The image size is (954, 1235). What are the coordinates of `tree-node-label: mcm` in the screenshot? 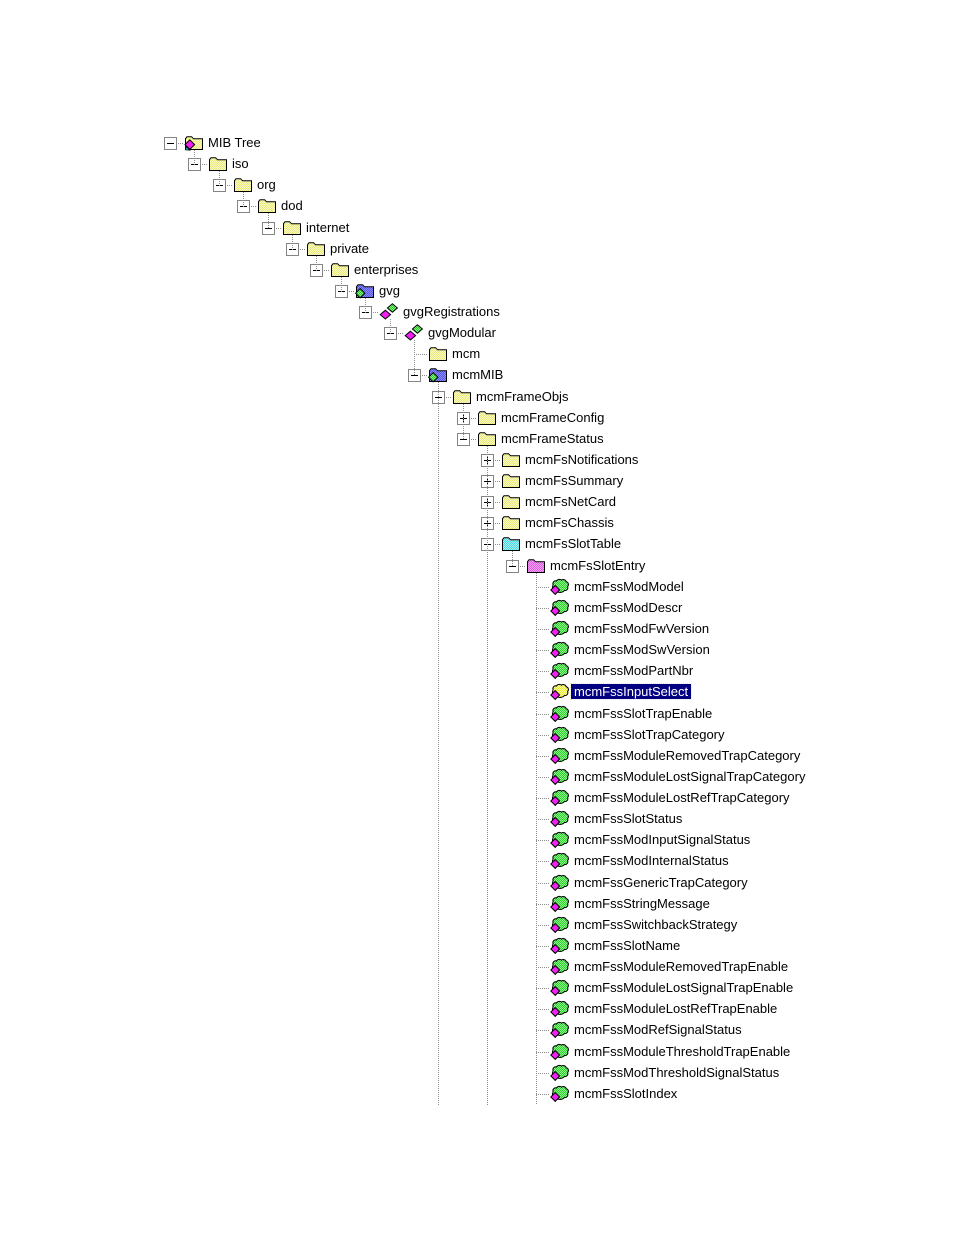 It's located at (466, 353).